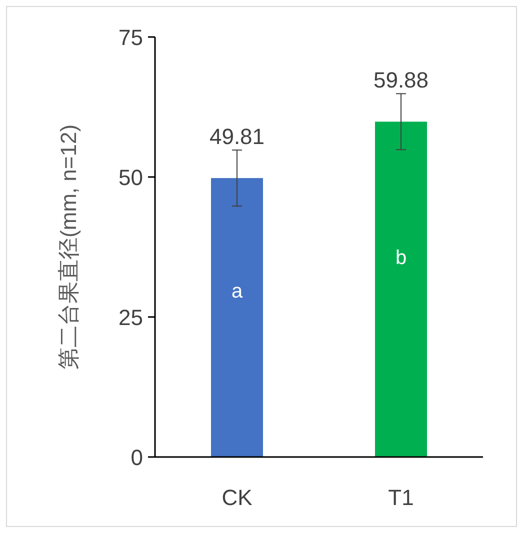 This screenshot has height=537, width=522. I want to click on x-tick-label: T1, so click(401, 497).